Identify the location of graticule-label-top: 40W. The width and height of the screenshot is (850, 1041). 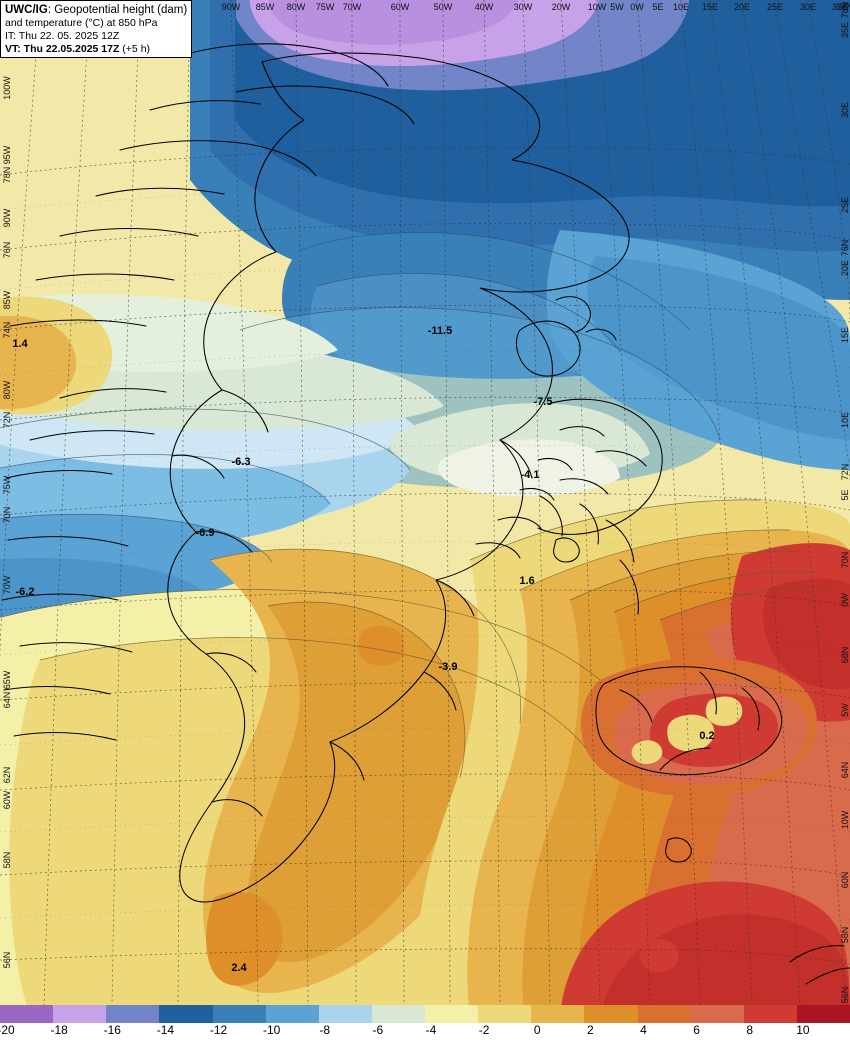
(484, 7).